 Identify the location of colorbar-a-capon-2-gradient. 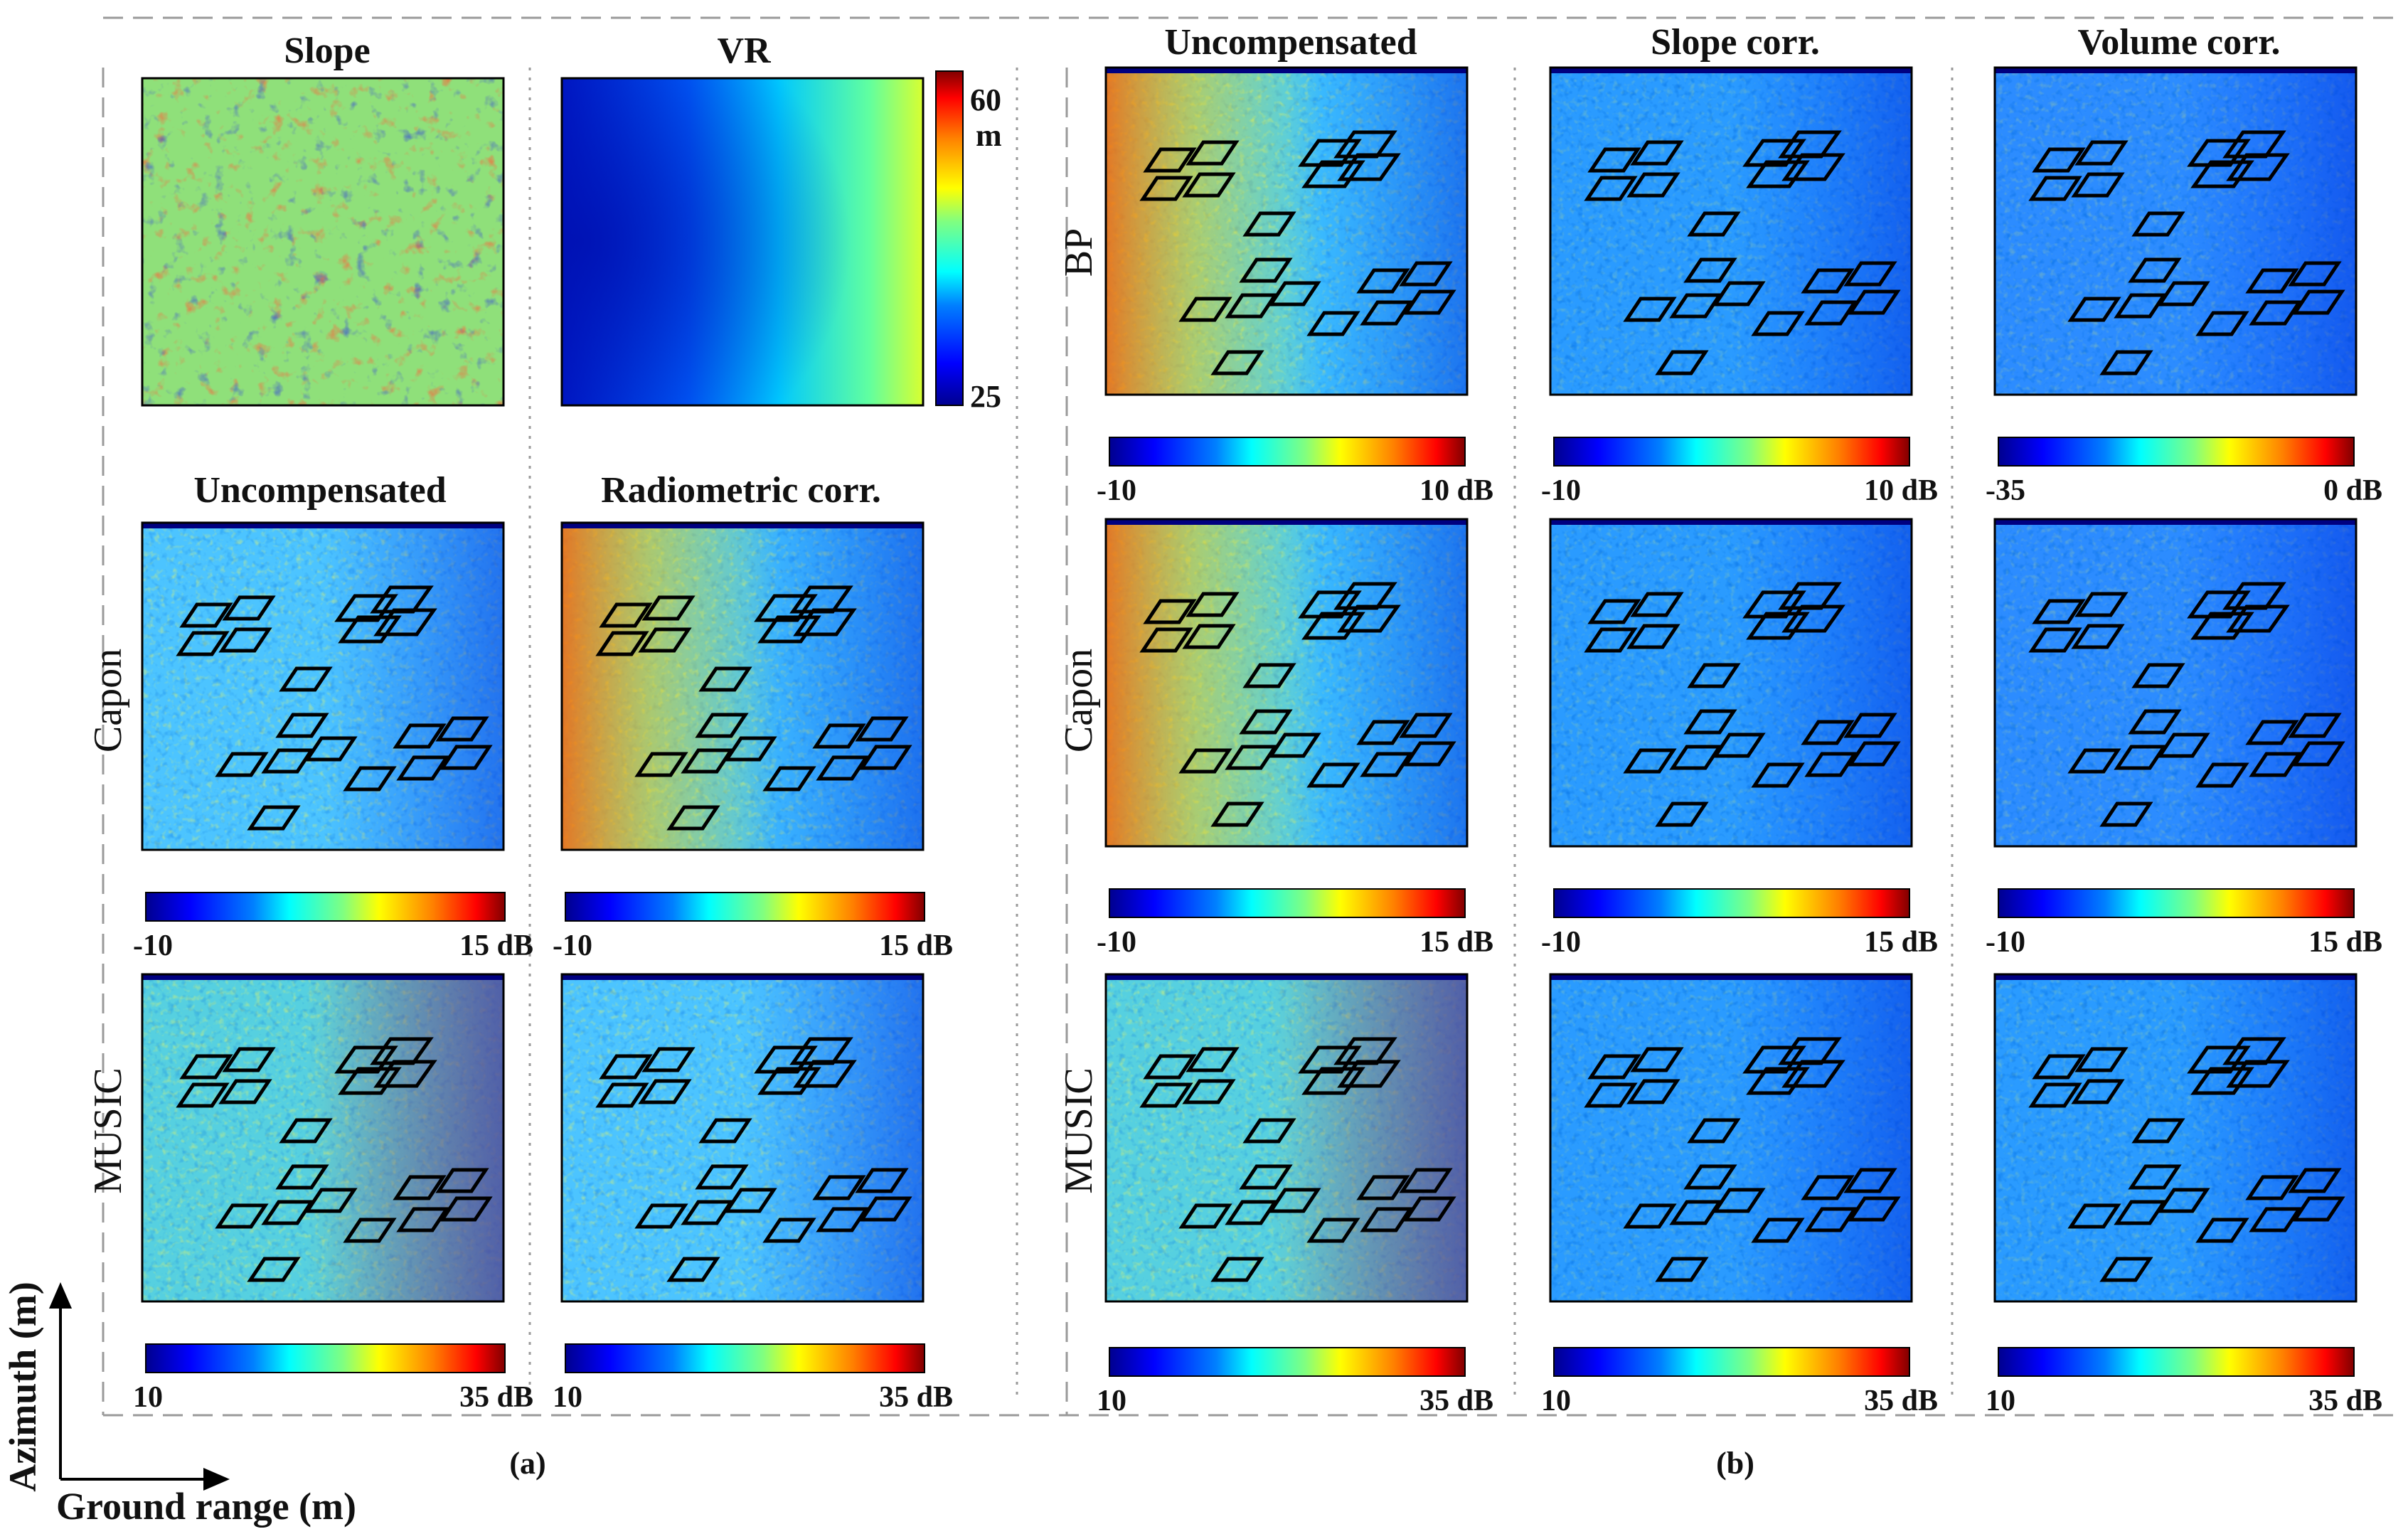
(745, 907).